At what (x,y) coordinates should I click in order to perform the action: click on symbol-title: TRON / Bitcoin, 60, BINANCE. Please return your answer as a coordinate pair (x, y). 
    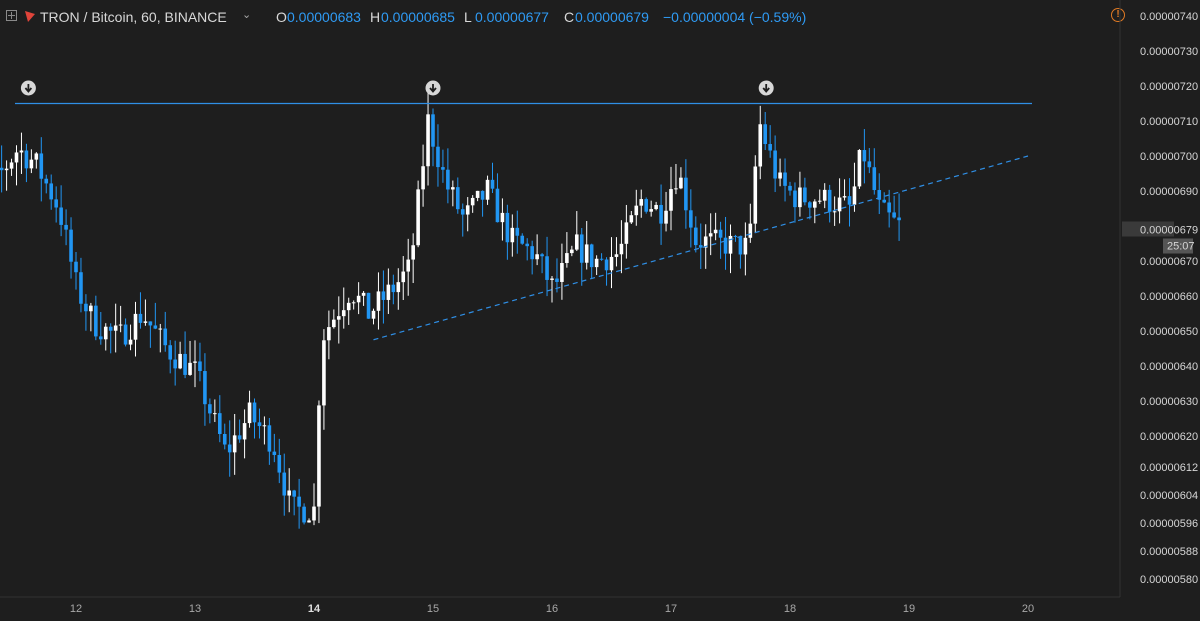
    Looking at the image, I should click on (133, 17).